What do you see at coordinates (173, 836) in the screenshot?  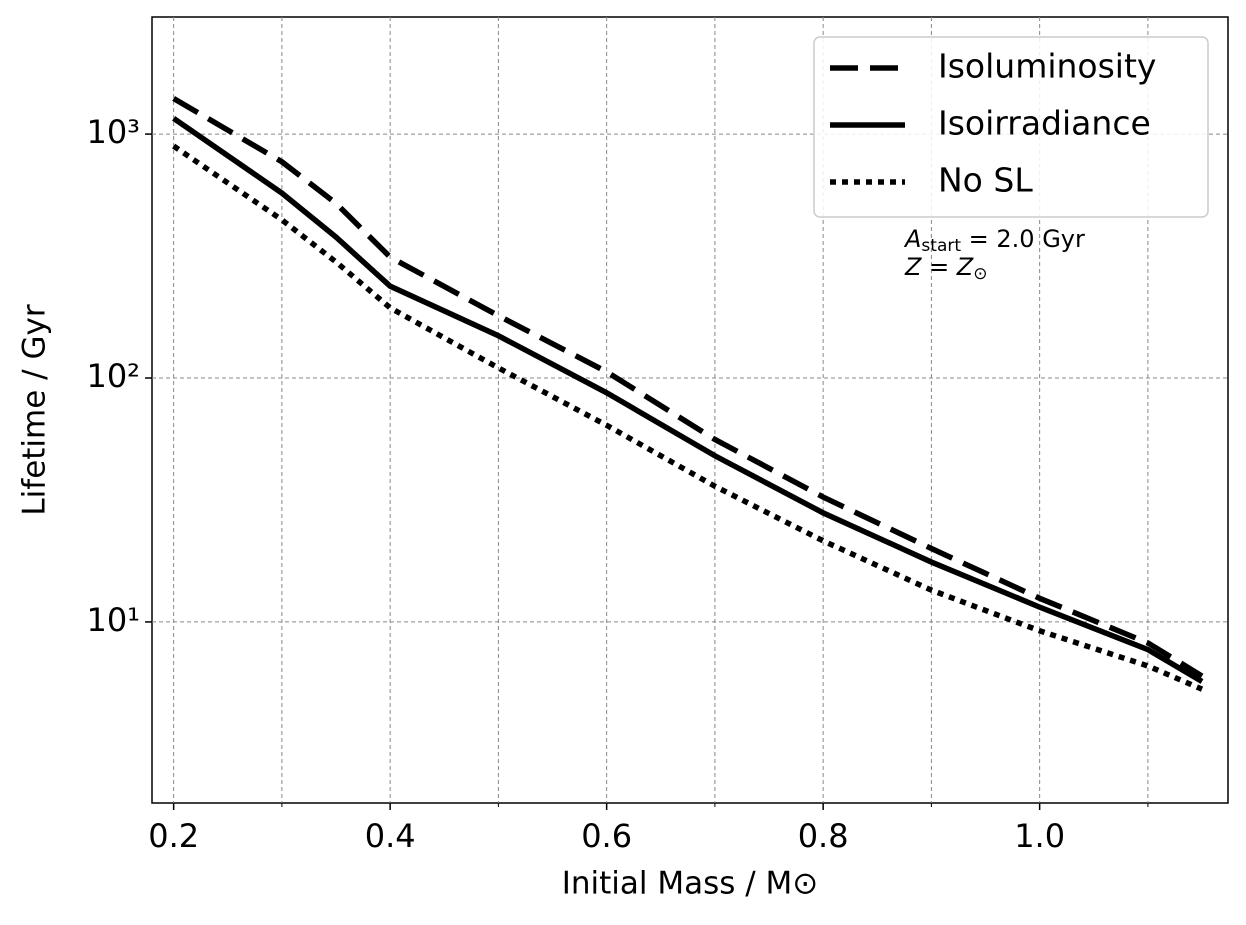 I see `x-tick-label: 0.2` at bounding box center [173, 836].